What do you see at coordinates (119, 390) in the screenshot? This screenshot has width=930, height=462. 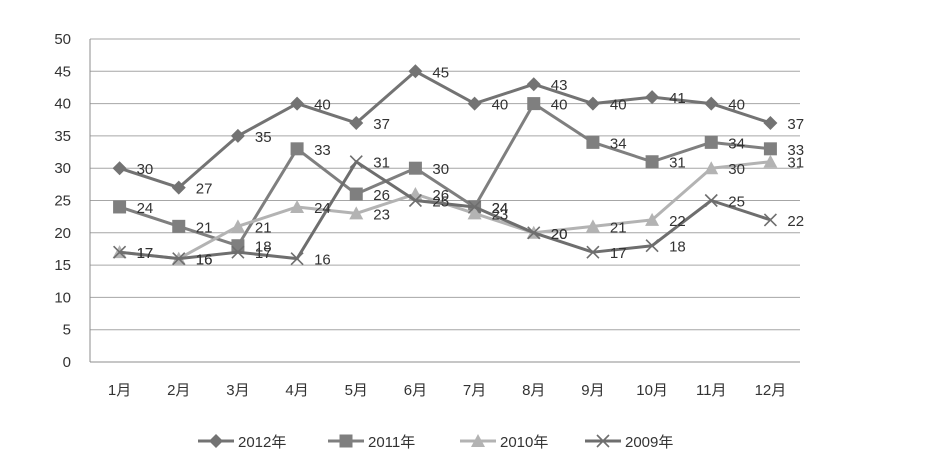 I see `x-tick-label: 1月` at bounding box center [119, 390].